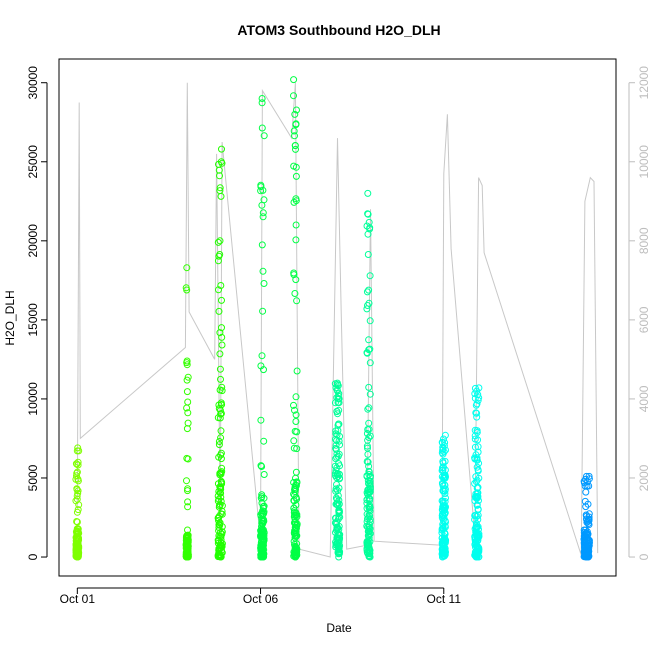  I want to click on y2-tick-label: 12000, so click(643, 83).